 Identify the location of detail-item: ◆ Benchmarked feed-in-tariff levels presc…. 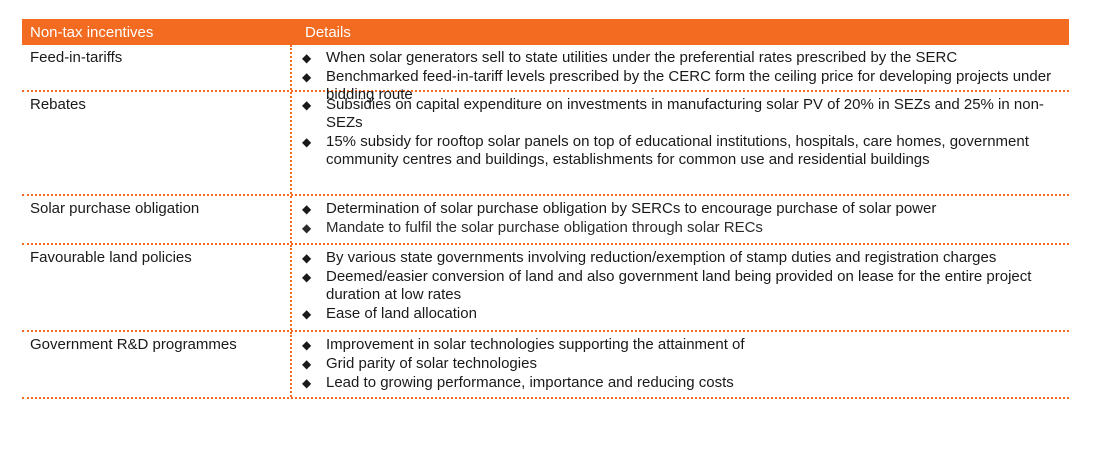
(677, 85).